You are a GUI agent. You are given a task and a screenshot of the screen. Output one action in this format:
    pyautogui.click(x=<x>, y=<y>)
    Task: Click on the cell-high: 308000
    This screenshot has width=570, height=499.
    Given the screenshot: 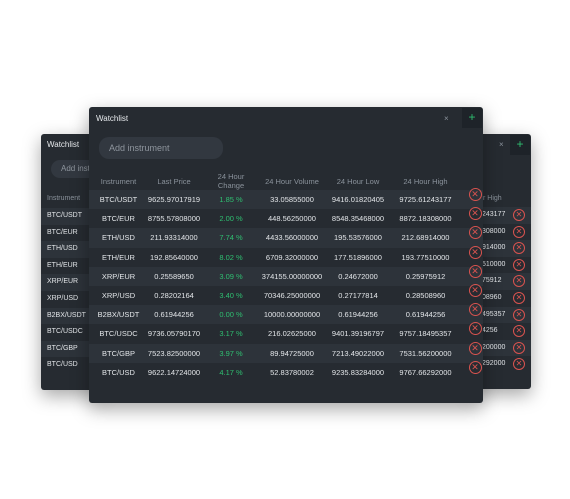 What is the action you would take?
    pyautogui.click(x=494, y=231)
    